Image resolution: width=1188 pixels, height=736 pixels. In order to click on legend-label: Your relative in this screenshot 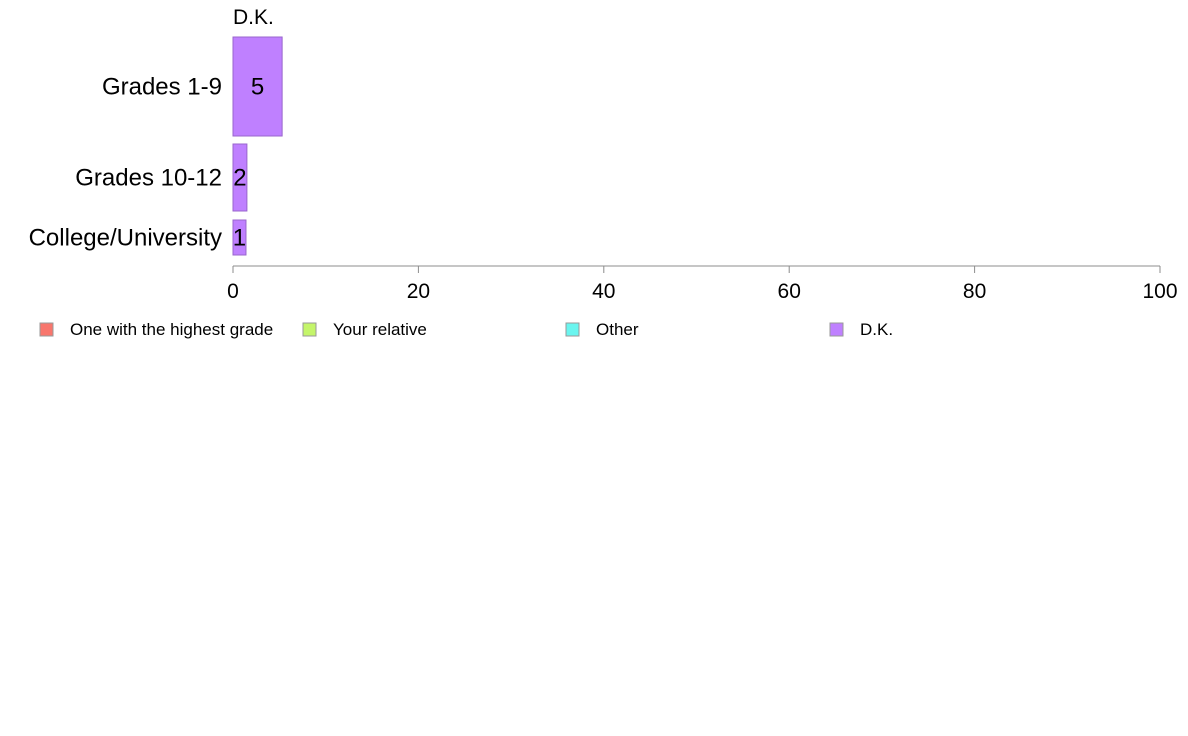, I will do `click(380, 329)`.